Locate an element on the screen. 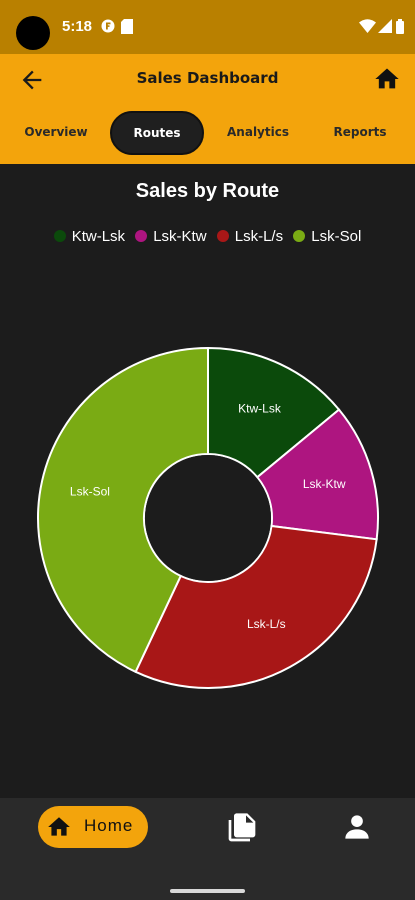 The image size is (415, 900). legend-label: Lsk-Sol is located at coordinates (336, 236).